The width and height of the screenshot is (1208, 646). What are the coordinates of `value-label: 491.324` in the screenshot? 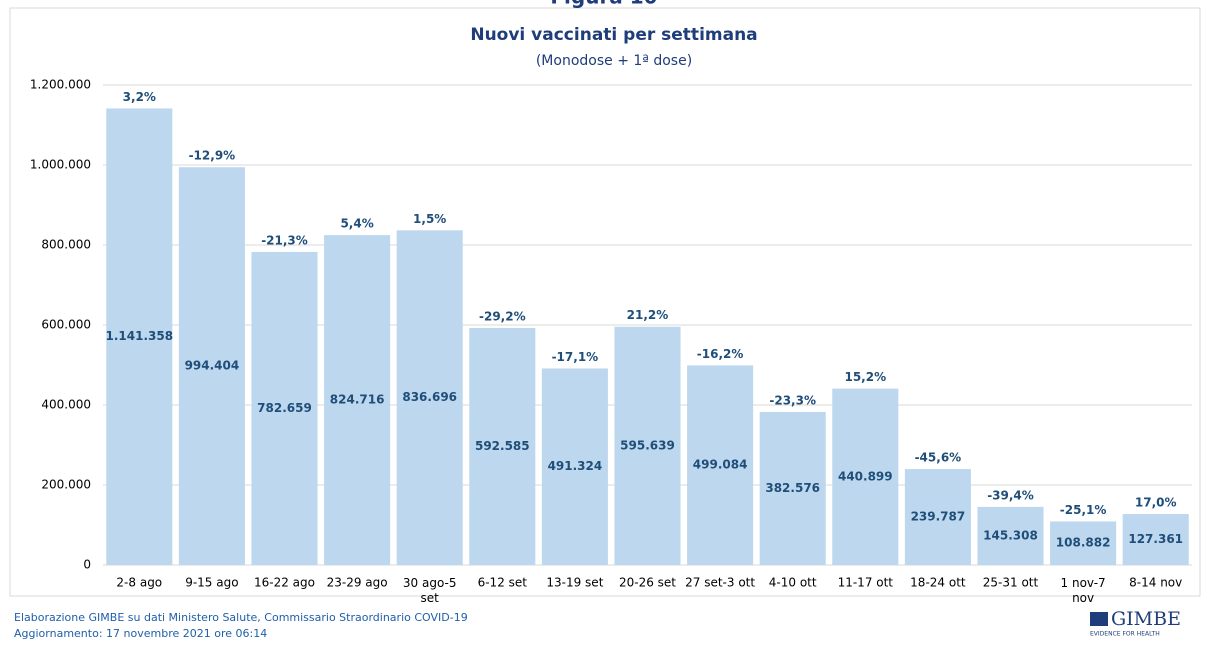 It's located at (575, 466).